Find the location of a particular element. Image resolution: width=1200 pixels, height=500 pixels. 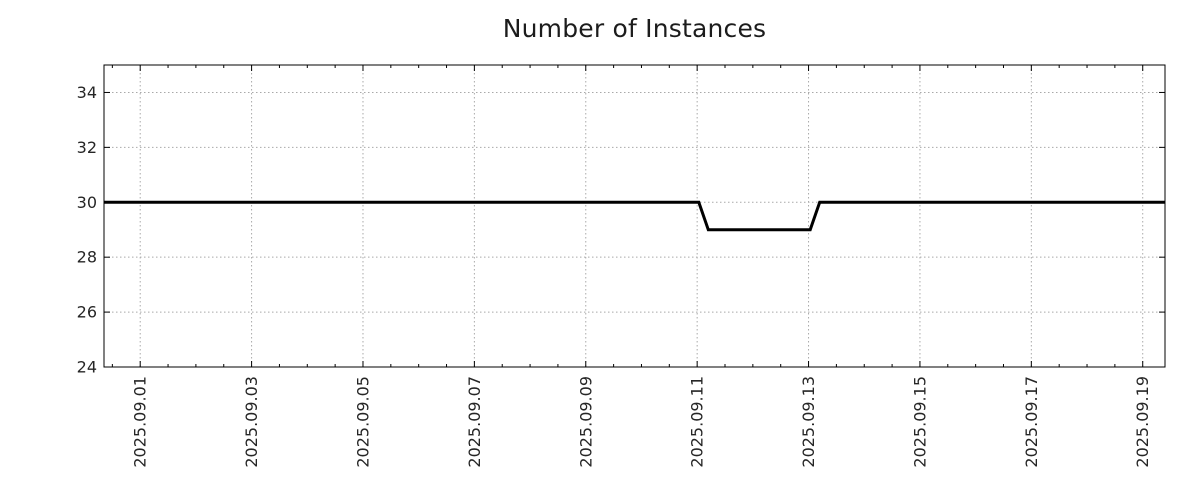

x-tick-label: 2025.09.03 is located at coordinates (251, 422).